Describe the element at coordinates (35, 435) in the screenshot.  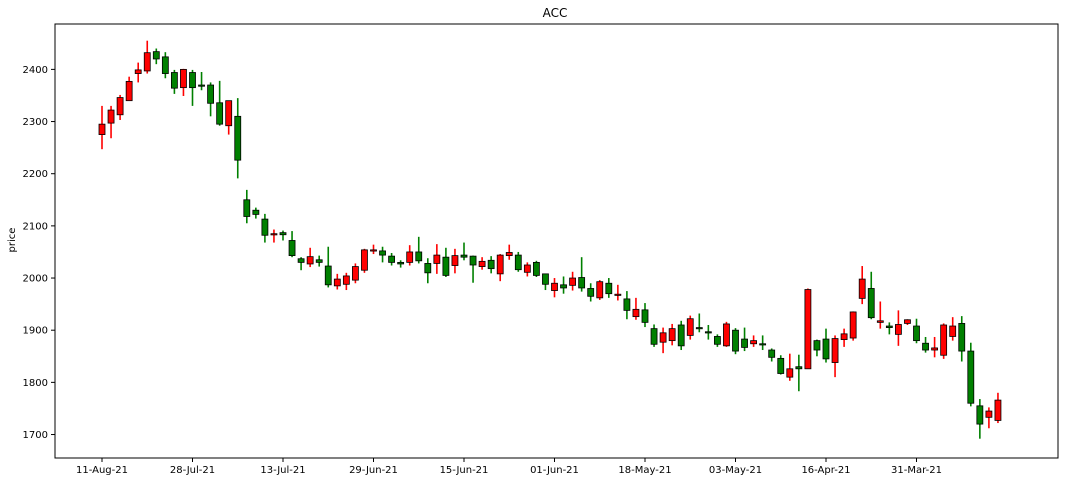
I see `y-tick-label: 1700` at that location.